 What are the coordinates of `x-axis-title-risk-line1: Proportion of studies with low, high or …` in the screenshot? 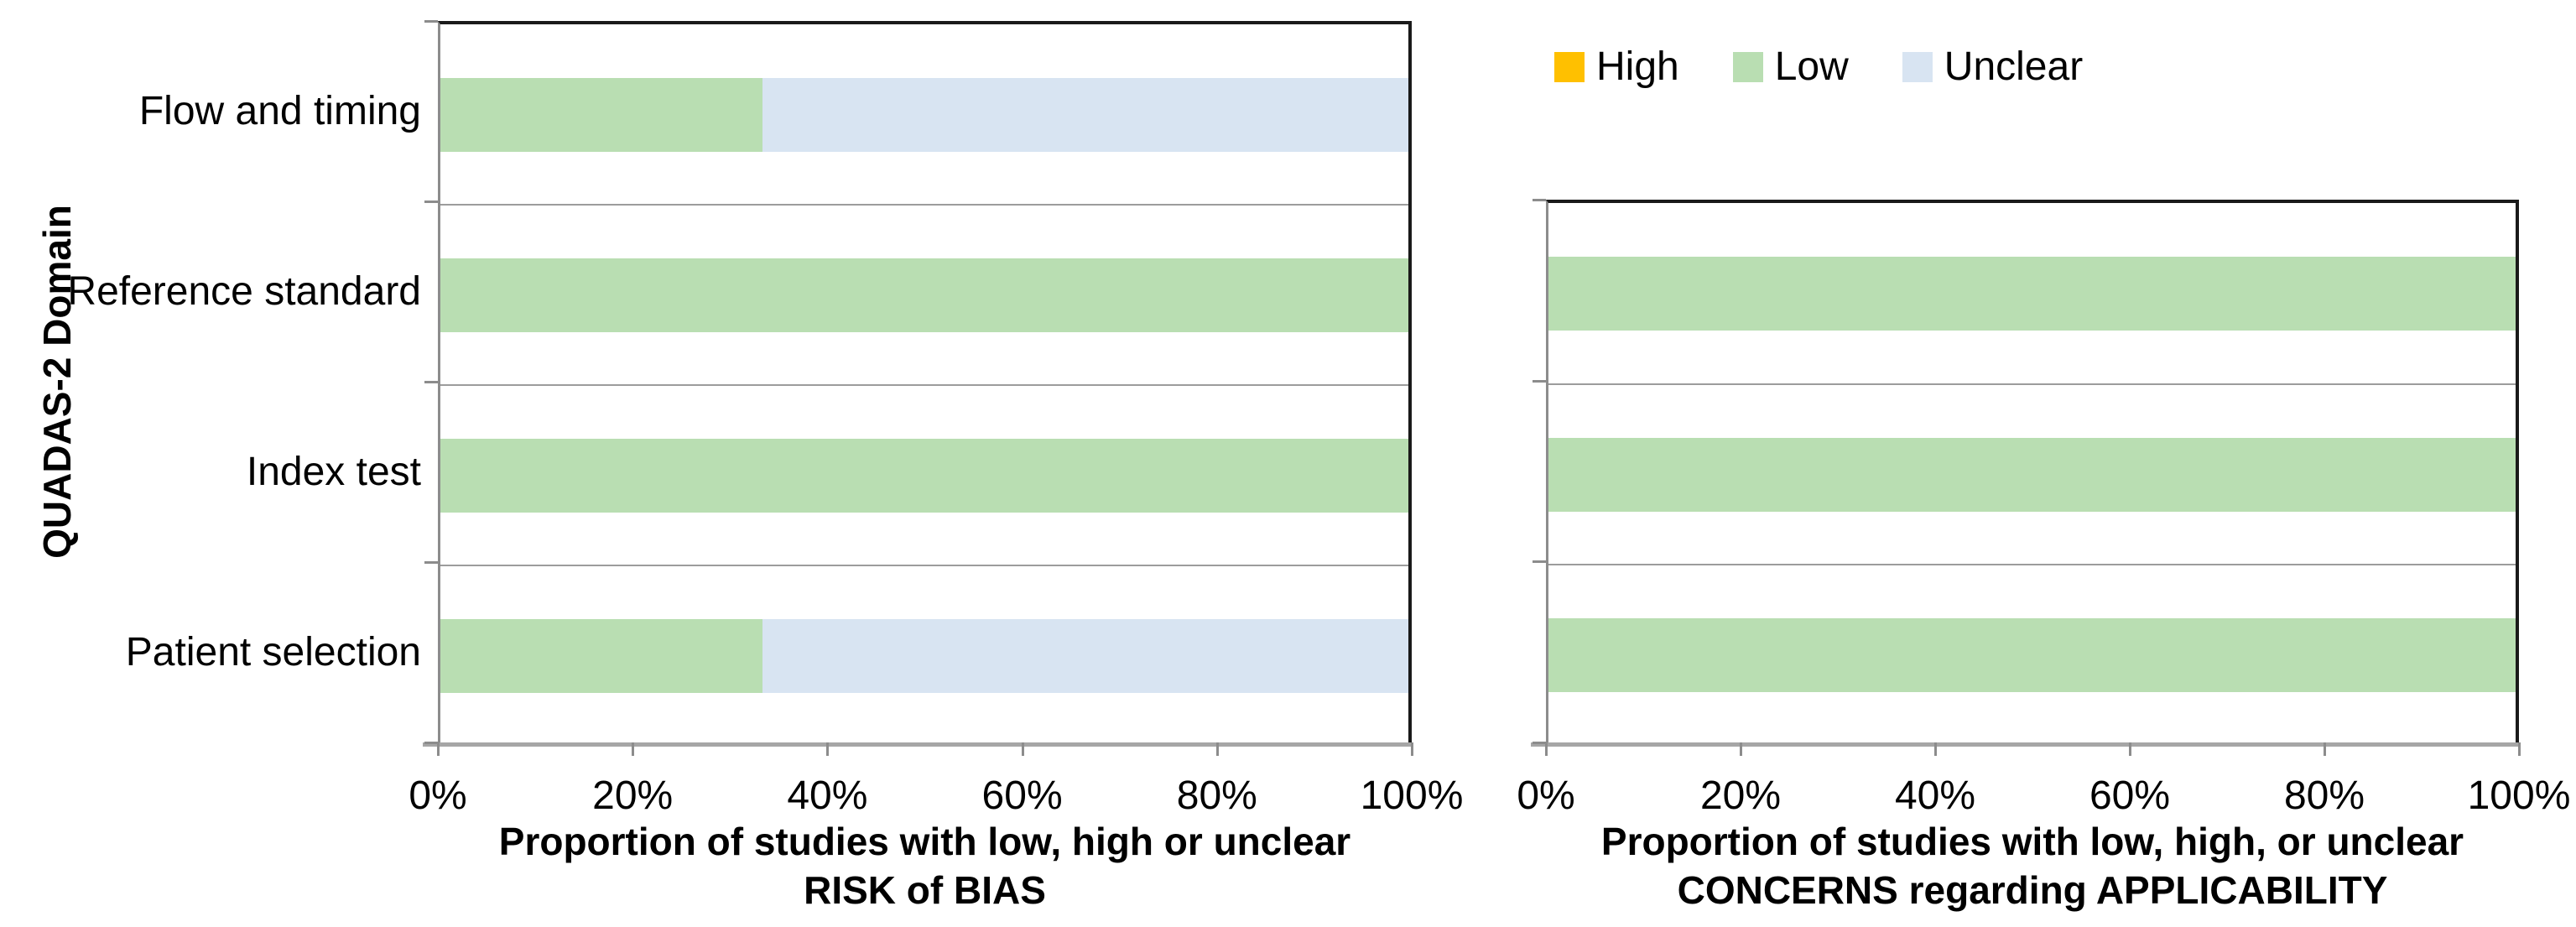 It's located at (924, 841).